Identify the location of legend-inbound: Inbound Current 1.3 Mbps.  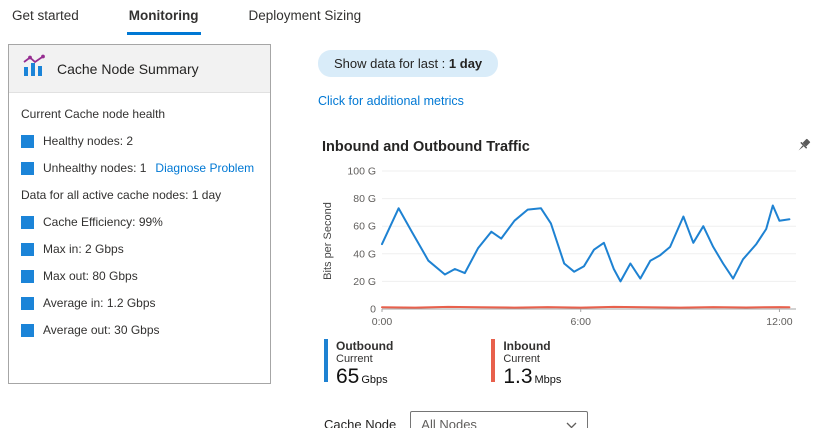
(526, 364).